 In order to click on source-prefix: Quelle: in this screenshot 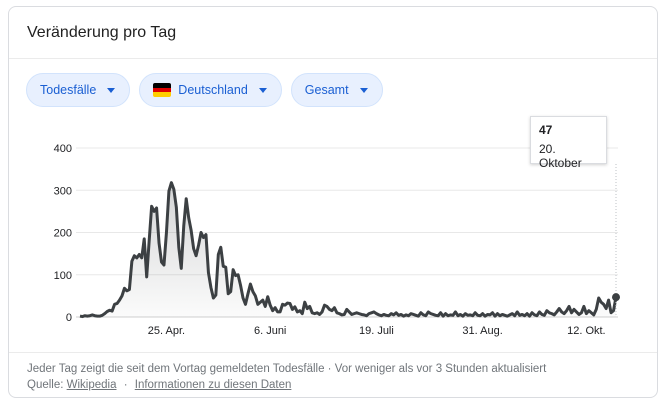, I will do `click(45, 385)`.